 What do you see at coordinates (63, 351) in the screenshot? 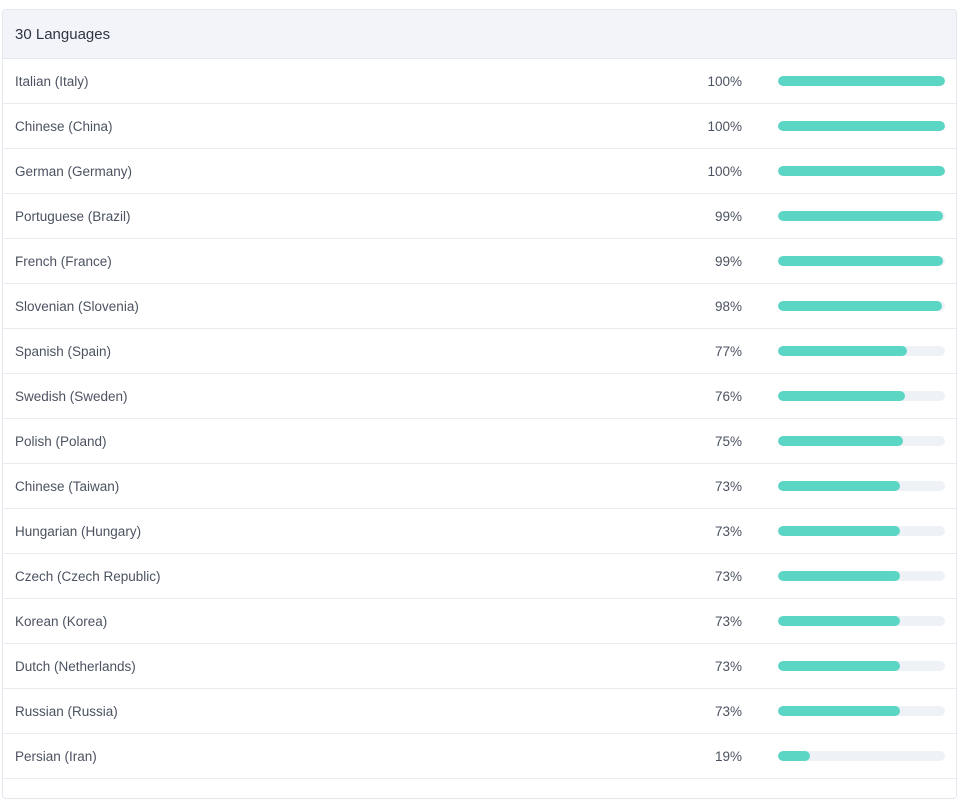
I see `language-name: Spanish (Spain)` at bounding box center [63, 351].